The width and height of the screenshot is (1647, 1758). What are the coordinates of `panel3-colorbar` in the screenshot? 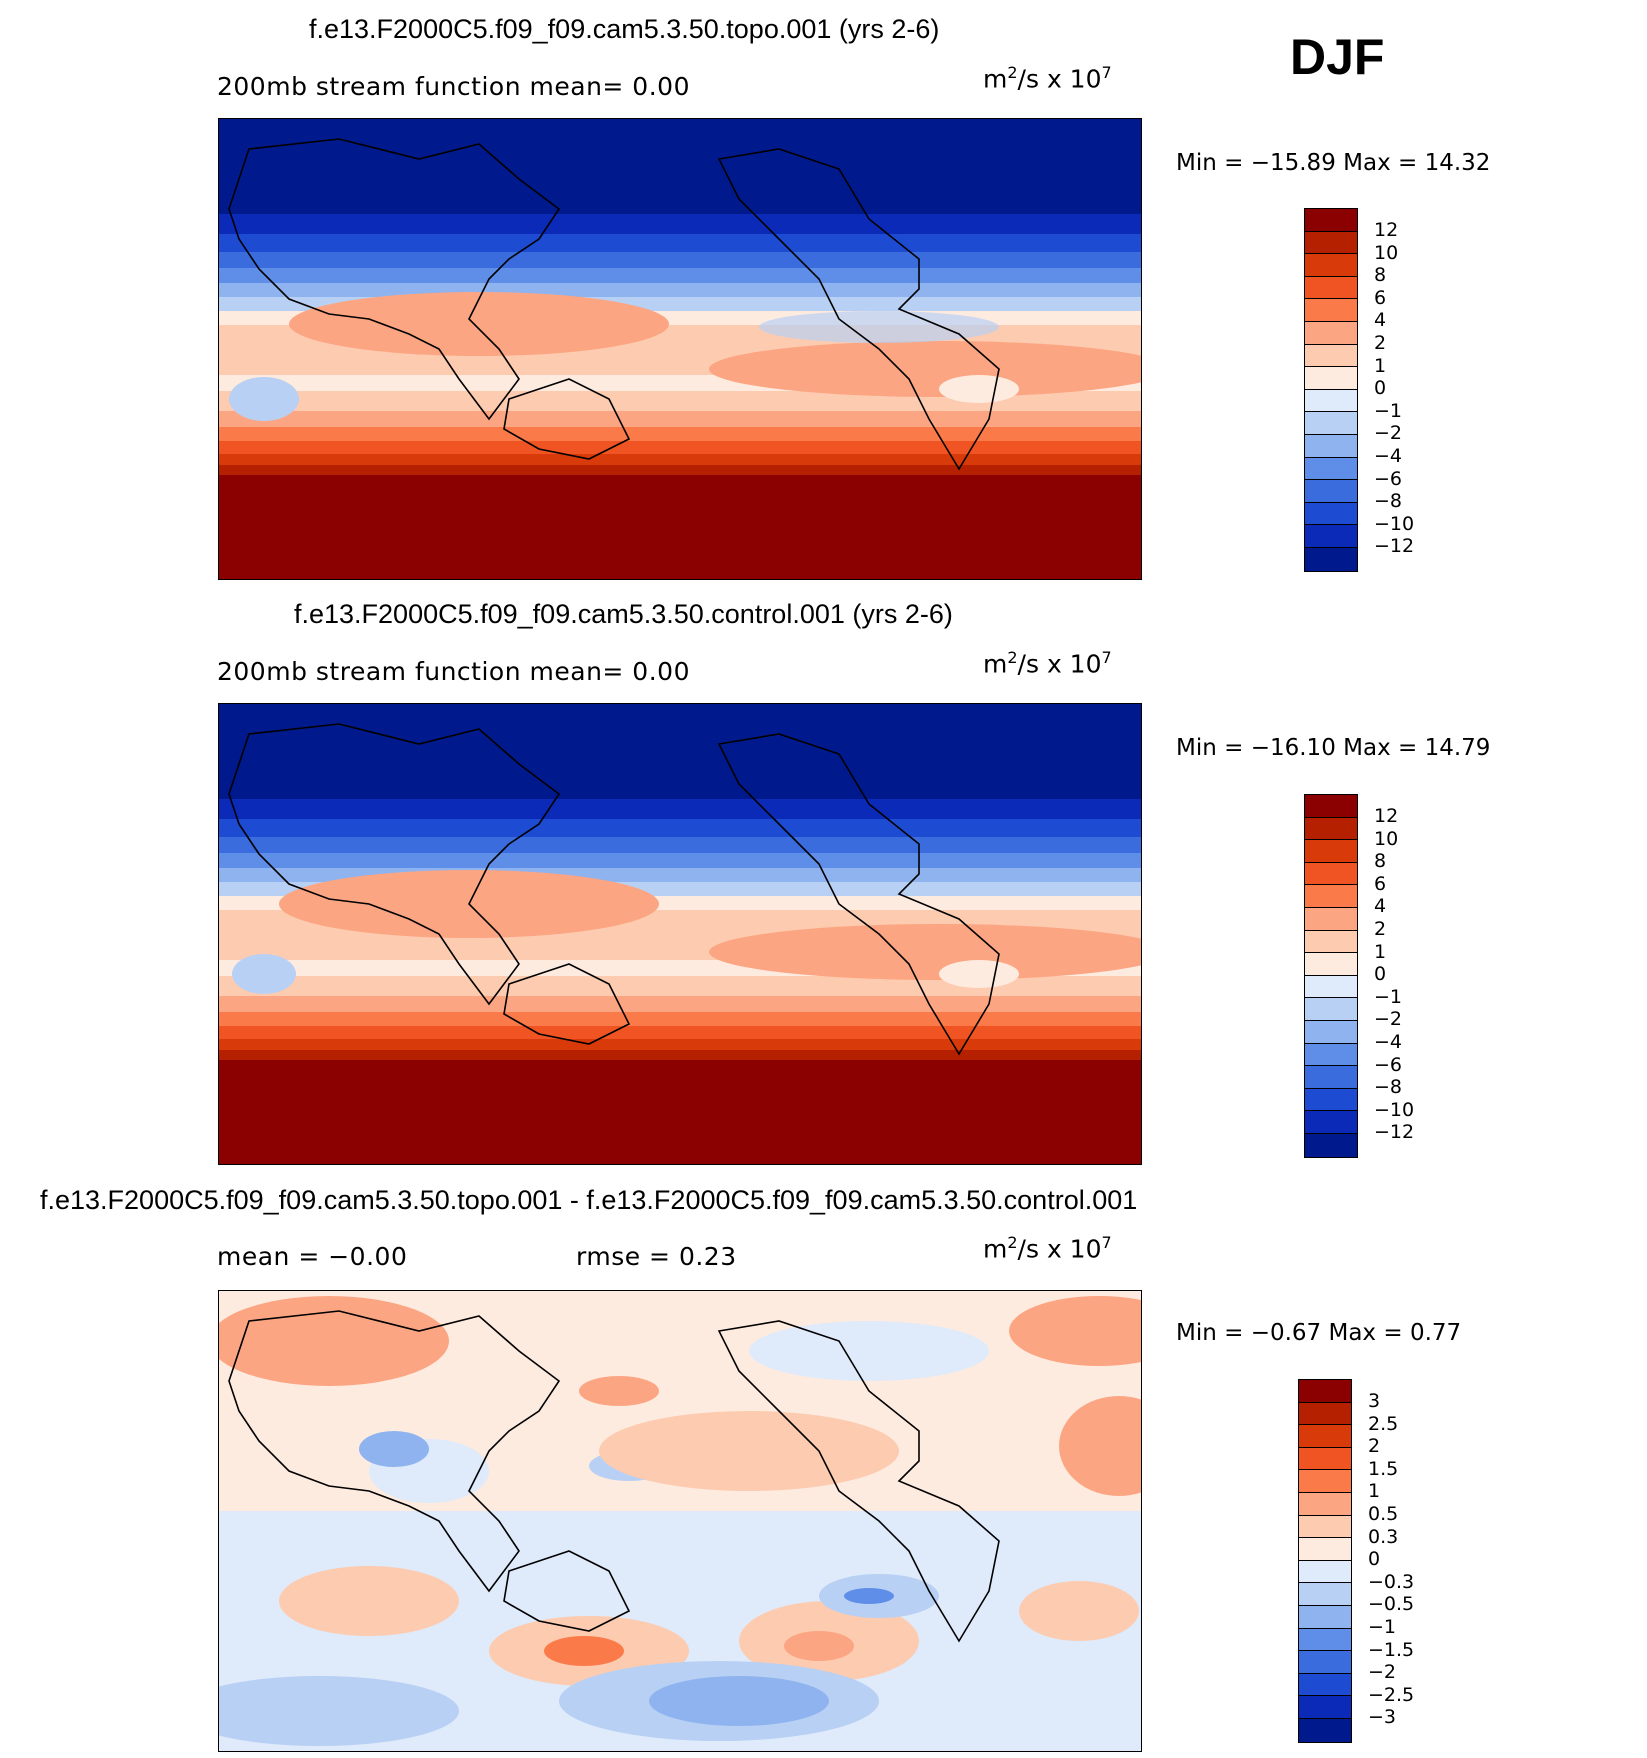 It's located at (1325, 1561).